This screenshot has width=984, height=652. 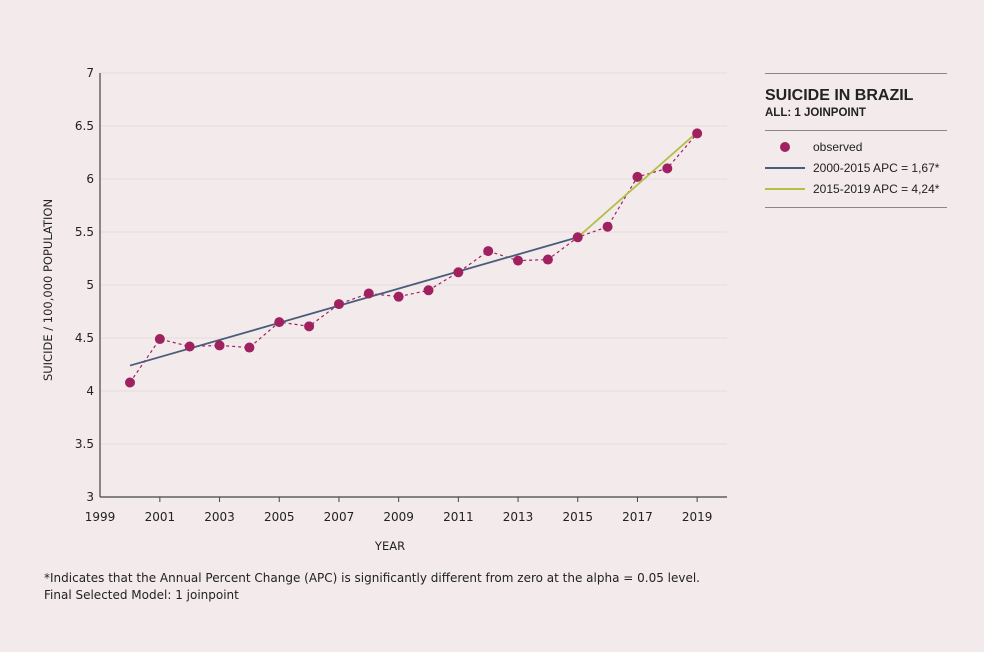 I want to click on legend-label: observed, so click(x=838, y=146).